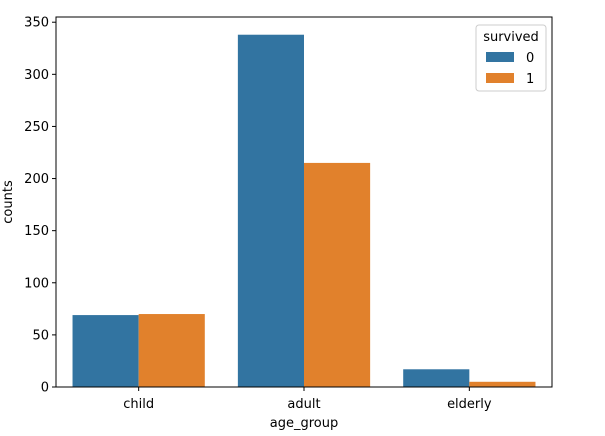 This screenshot has width=605, height=436. What do you see at coordinates (40, 335) in the screenshot?
I see `y-tick-label: 50` at bounding box center [40, 335].